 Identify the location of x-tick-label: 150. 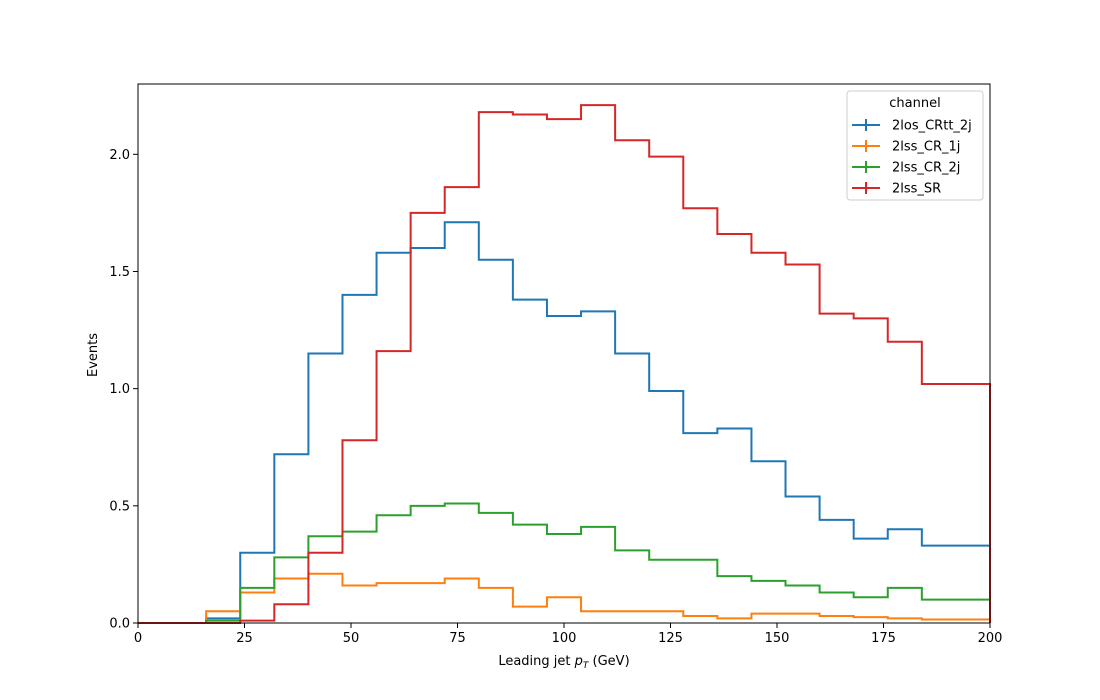
(777, 638).